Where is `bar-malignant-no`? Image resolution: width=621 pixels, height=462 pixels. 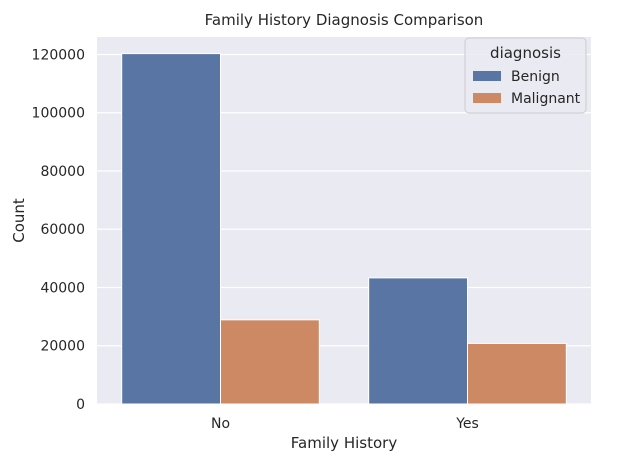 bar-malignant-no is located at coordinates (270, 362).